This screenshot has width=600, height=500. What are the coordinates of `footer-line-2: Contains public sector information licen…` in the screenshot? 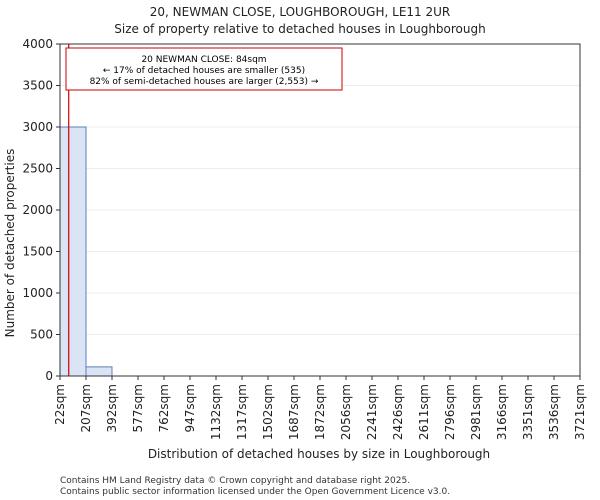 It's located at (255, 492).